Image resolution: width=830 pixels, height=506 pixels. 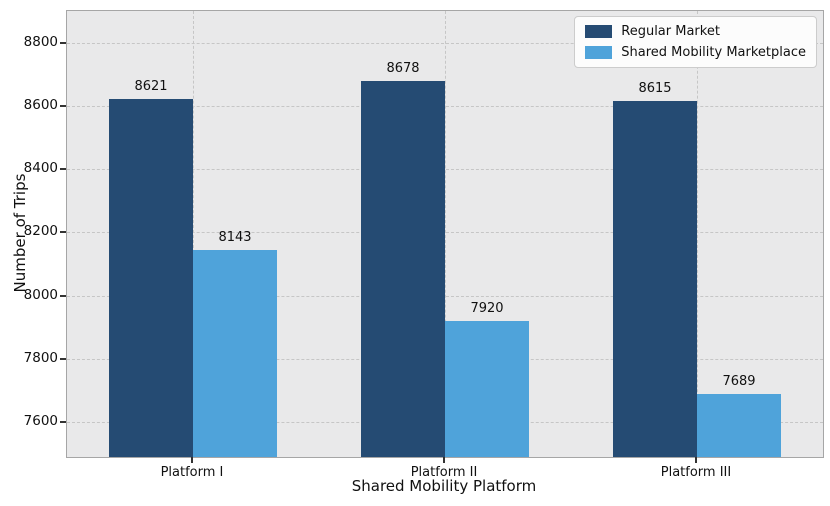 I want to click on bar-value-label: 8621, so click(x=151, y=87).